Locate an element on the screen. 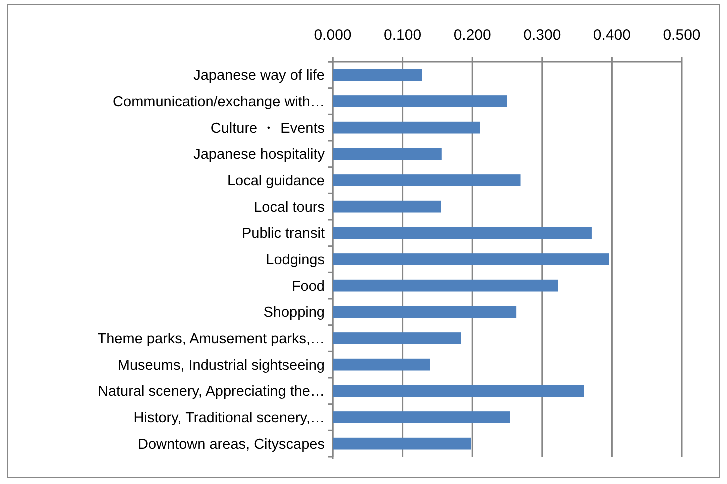 The image size is (727, 484). y-tick-label: Japanese hospitality is located at coordinates (260, 155).